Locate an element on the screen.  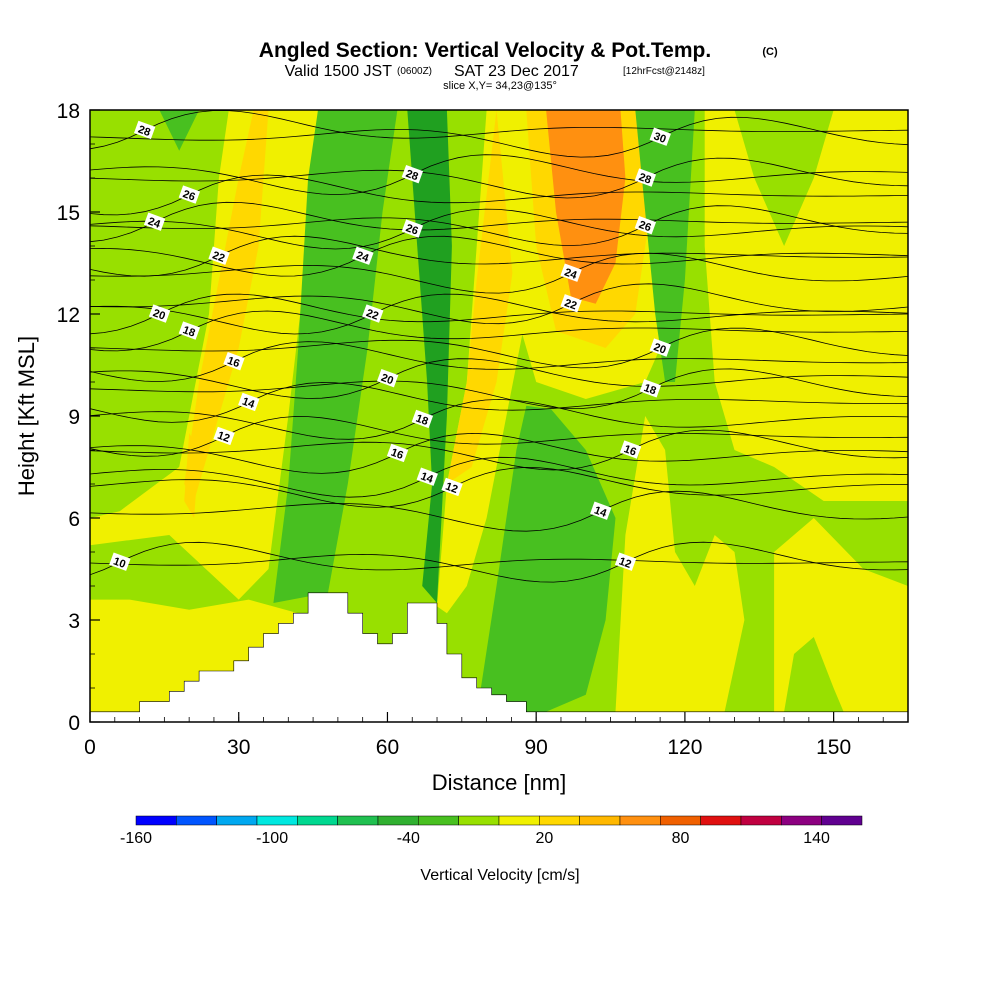
y-tick-label: 12 is located at coordinates (68, 315).